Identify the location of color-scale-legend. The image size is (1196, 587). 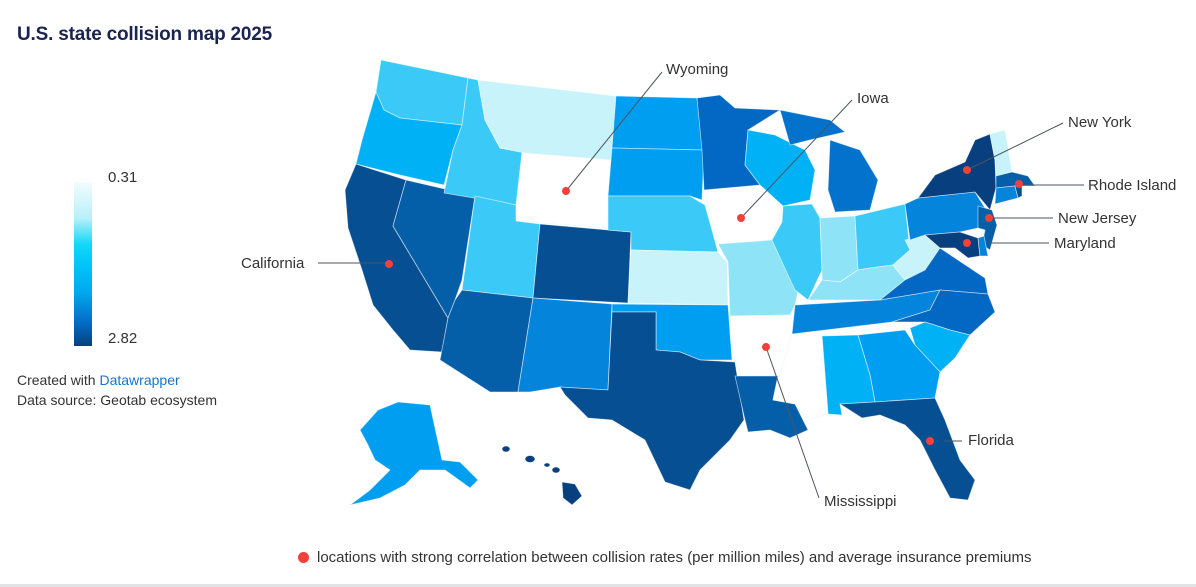
(83, 264).